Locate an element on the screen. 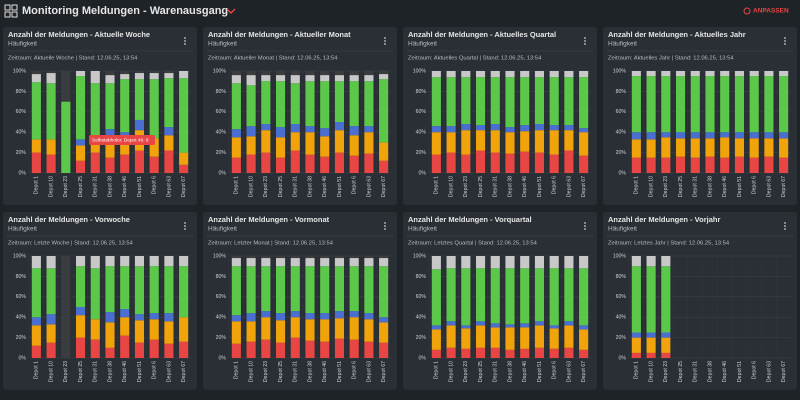 The height and width of the screenshot is (400, 800). title-dropdown is located at coordinates (231, 11).